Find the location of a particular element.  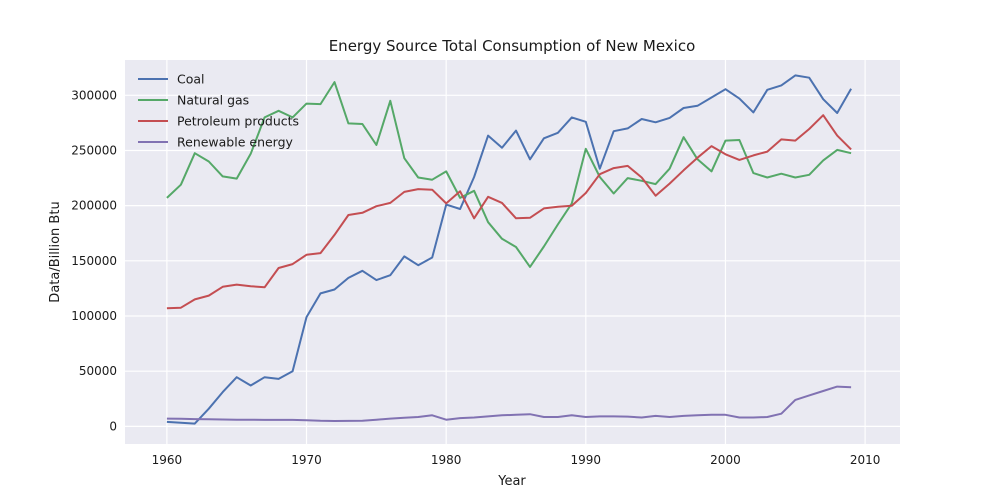

x-tick-label: 1960 is located at coordinates (167, 460).